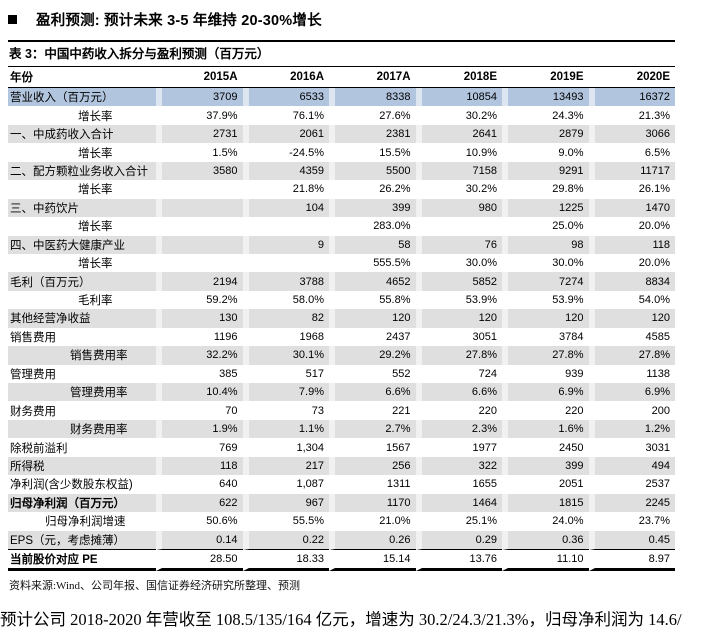 Image resolution: width=704 pixels, height=633 pixels. I want to click on cell-value: 8.97, so click(631, 559).